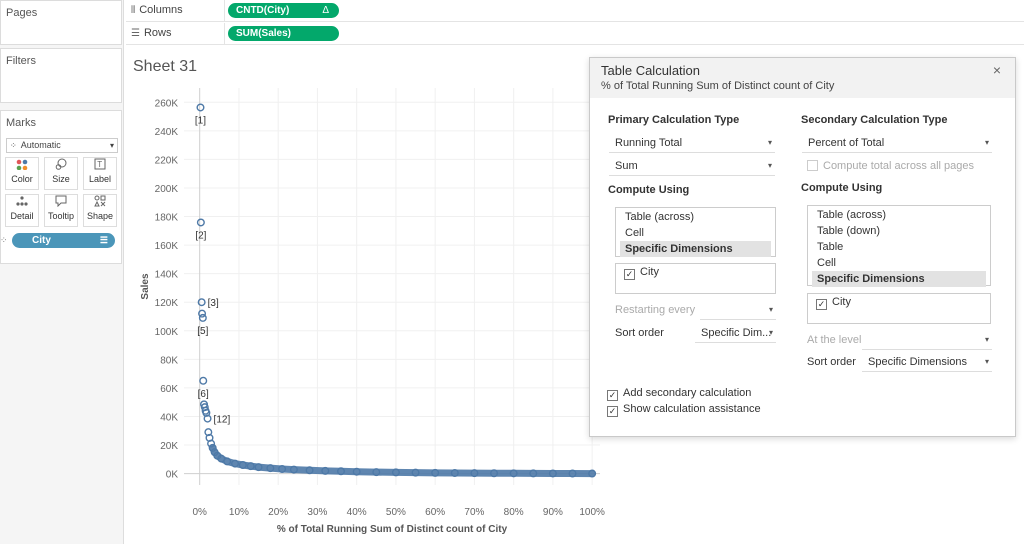 The width and height of the screenshot is (1024, 544). I want to click on restarting-every-dropdown: ▾, so click(738, 310).